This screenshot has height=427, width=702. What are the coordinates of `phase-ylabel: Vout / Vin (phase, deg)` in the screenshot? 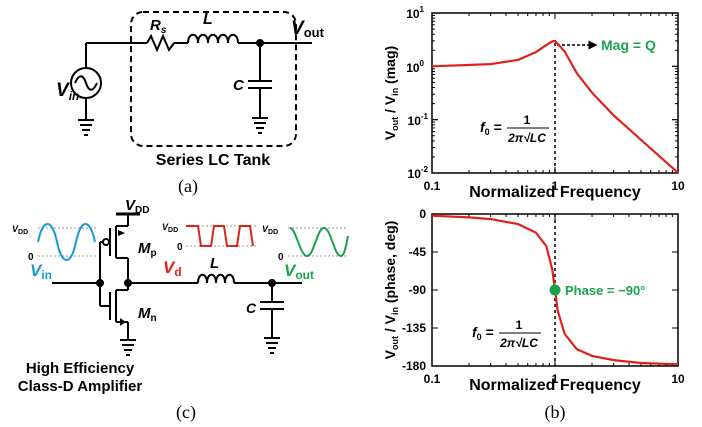 It's located at (391, 290).